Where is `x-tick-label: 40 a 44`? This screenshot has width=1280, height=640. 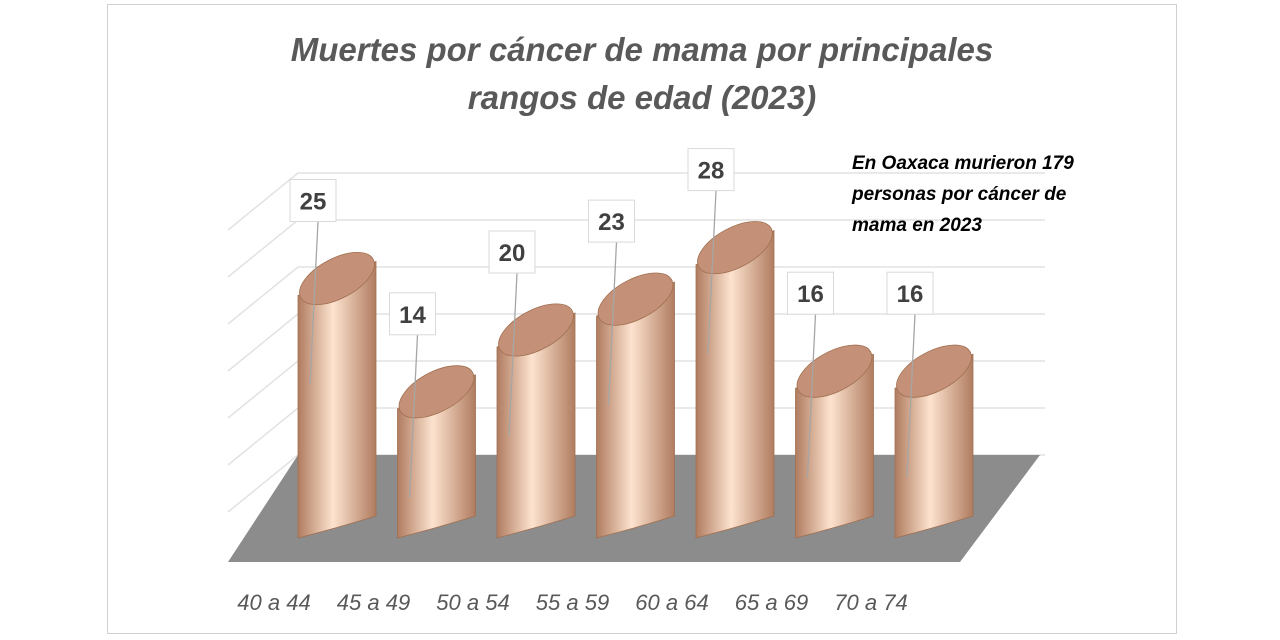 x-tick-label: 40 a 44 is located at coordinates (273, 602).